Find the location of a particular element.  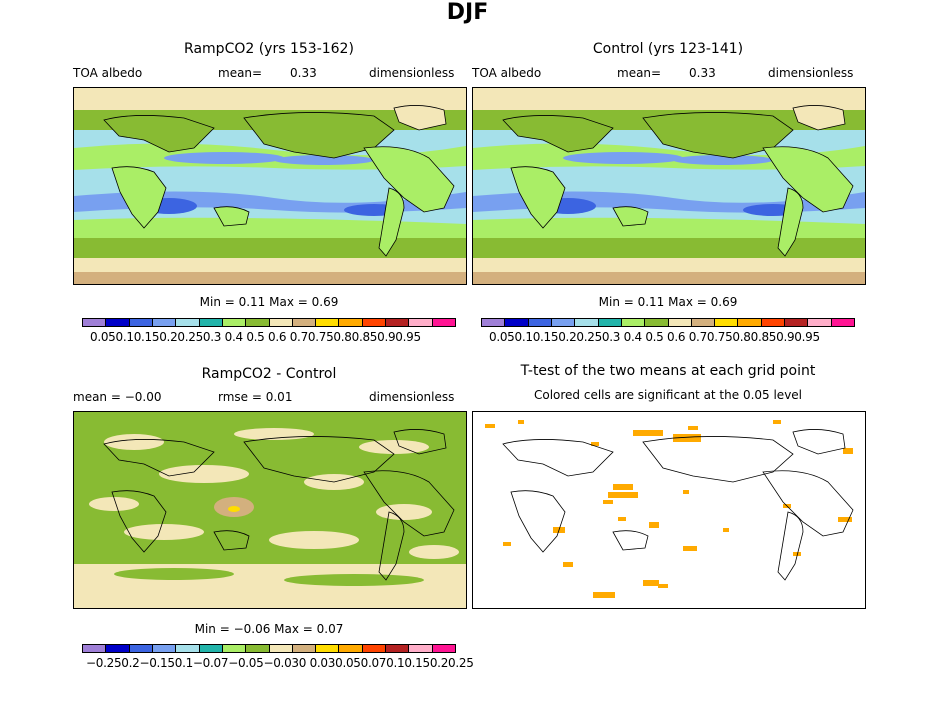

diff-mean-text: mean = −0.00 is located at coordinates (117, 397).